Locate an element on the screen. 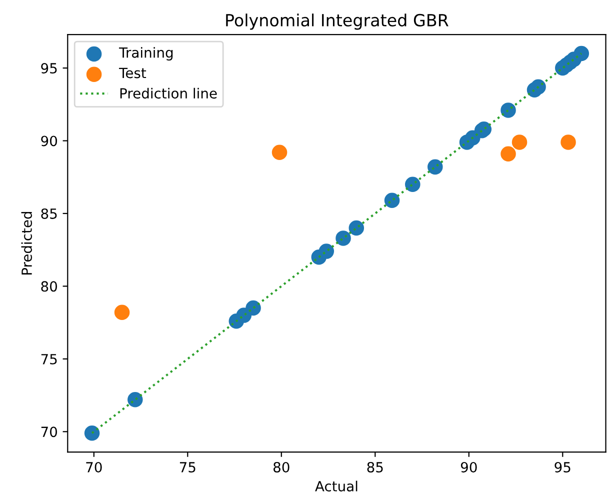  y-tick-label: 70 is located at coordinates (49, 432).